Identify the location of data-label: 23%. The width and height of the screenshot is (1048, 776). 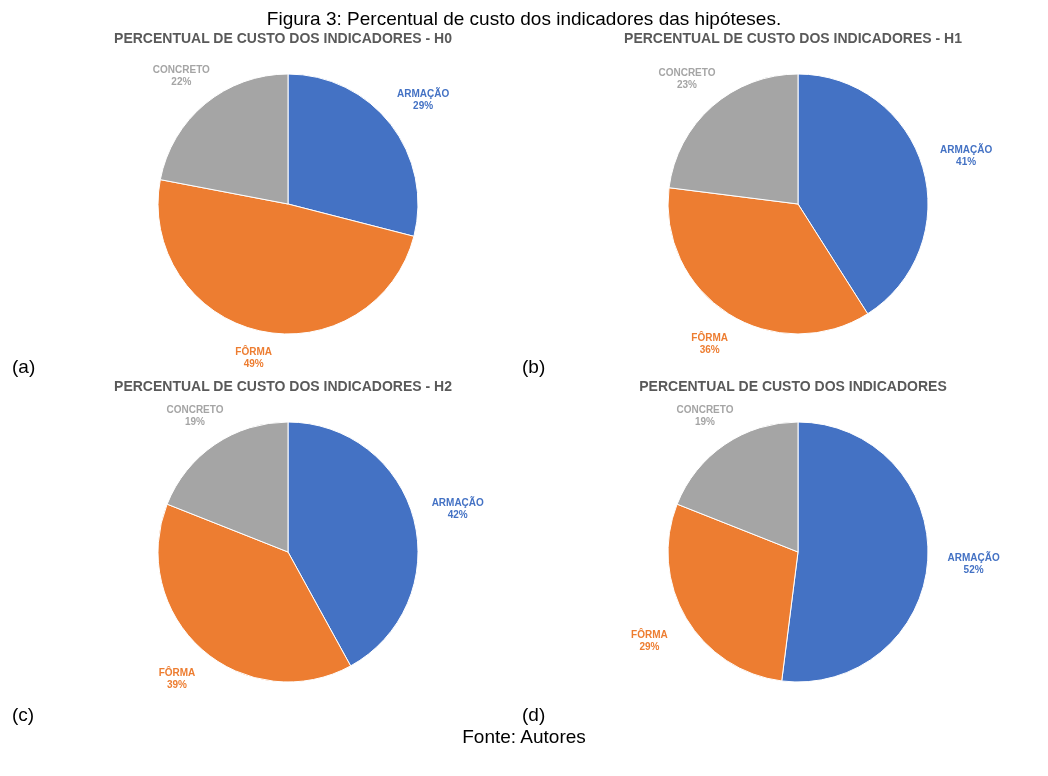
(687, 85).